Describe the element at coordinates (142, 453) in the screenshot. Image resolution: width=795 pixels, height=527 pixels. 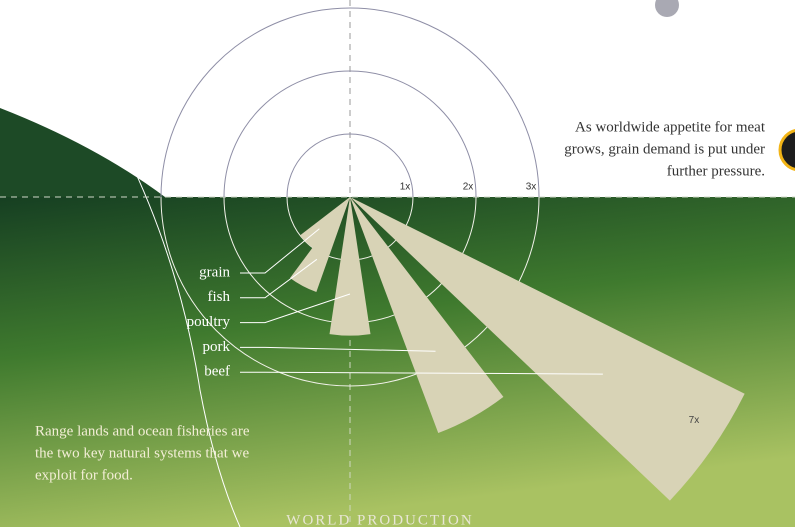
I see `annotation: the two key natural systems that we` at that location.